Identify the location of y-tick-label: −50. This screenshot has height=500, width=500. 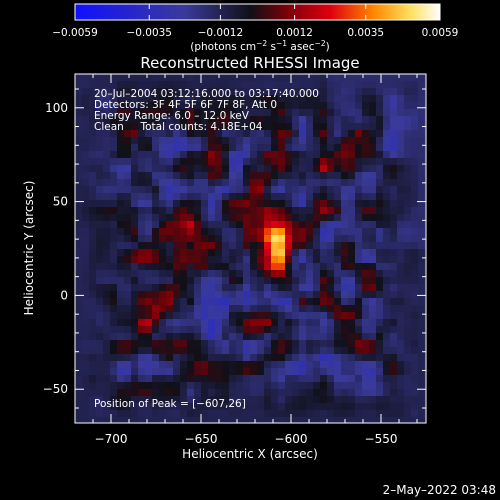
(55, 389).